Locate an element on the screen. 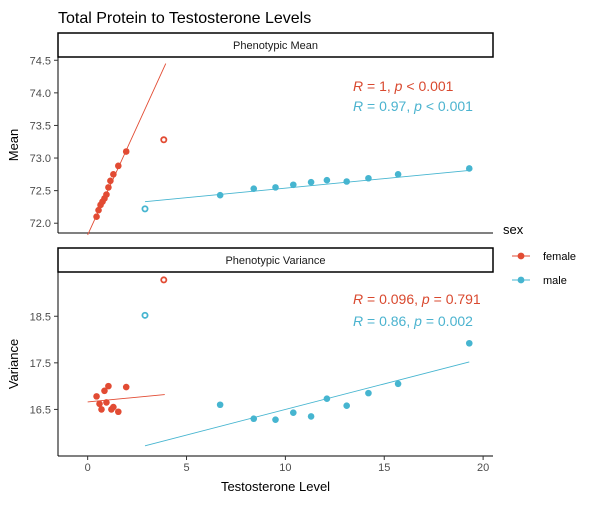 Image resolution: width=600 pixels, height=505 pixels. x-tick-label: 10 is located at coordinates (285, 468).